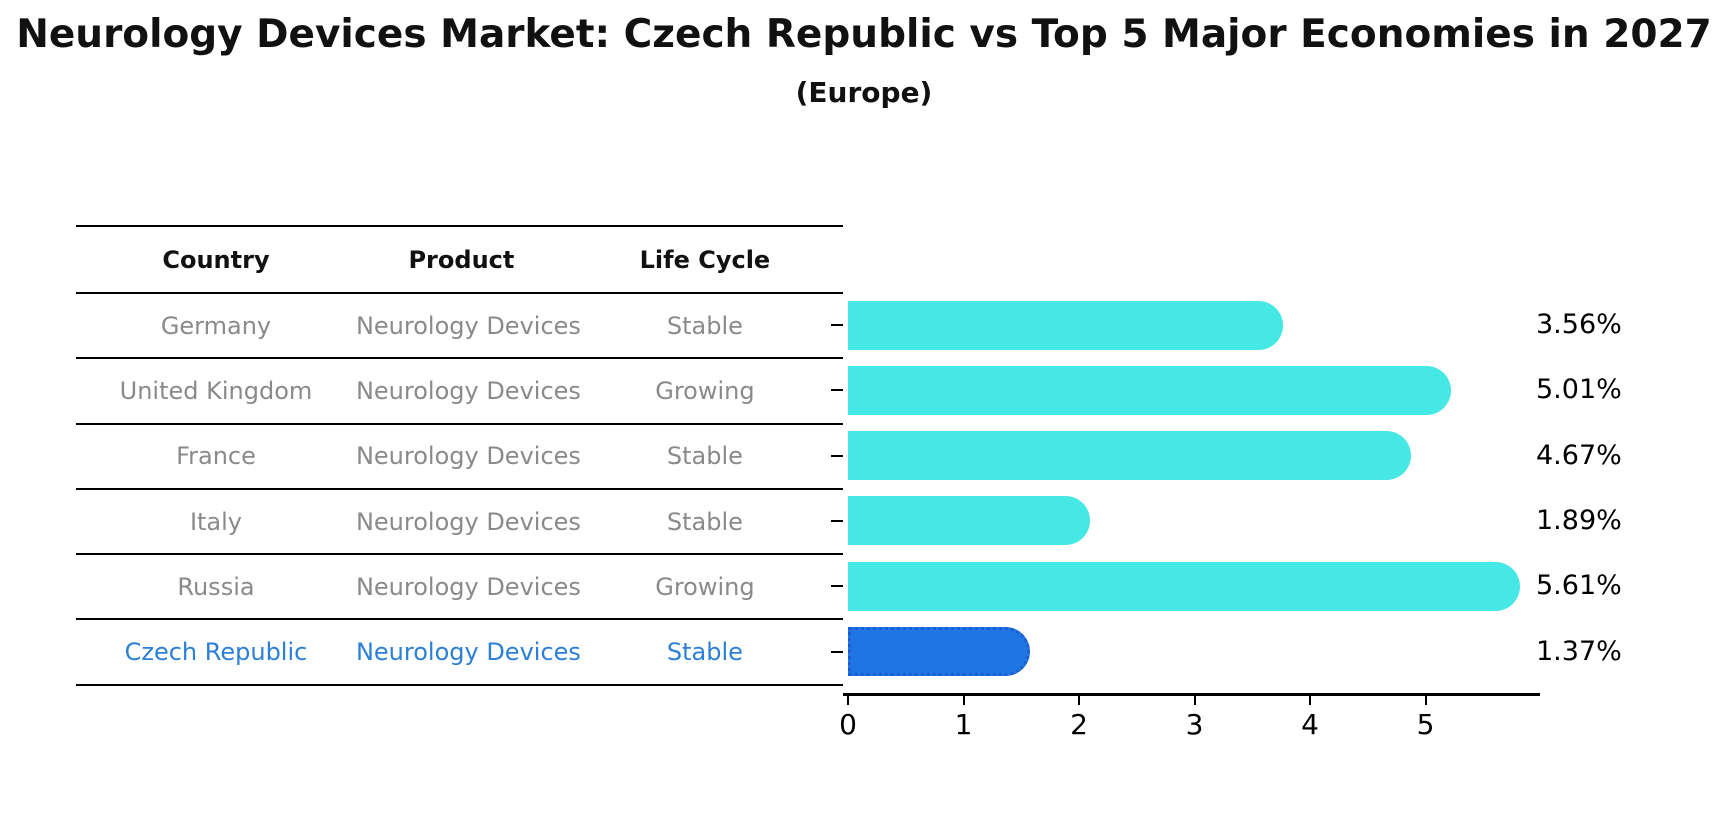 This screenshot has width=1728, height=823. What do you see at coordinates (848, 724) in the screenshot?
I see `x-tick-label-0: 0` at bounding box center [848, 724].